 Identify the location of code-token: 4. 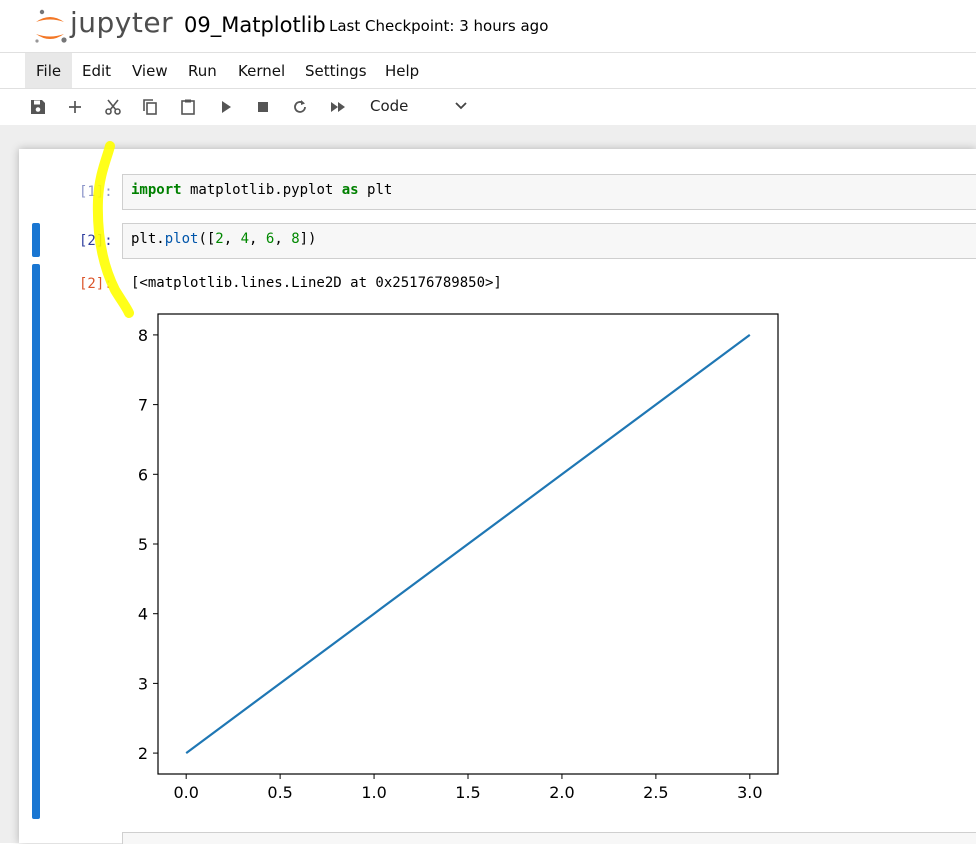
(245, 239).